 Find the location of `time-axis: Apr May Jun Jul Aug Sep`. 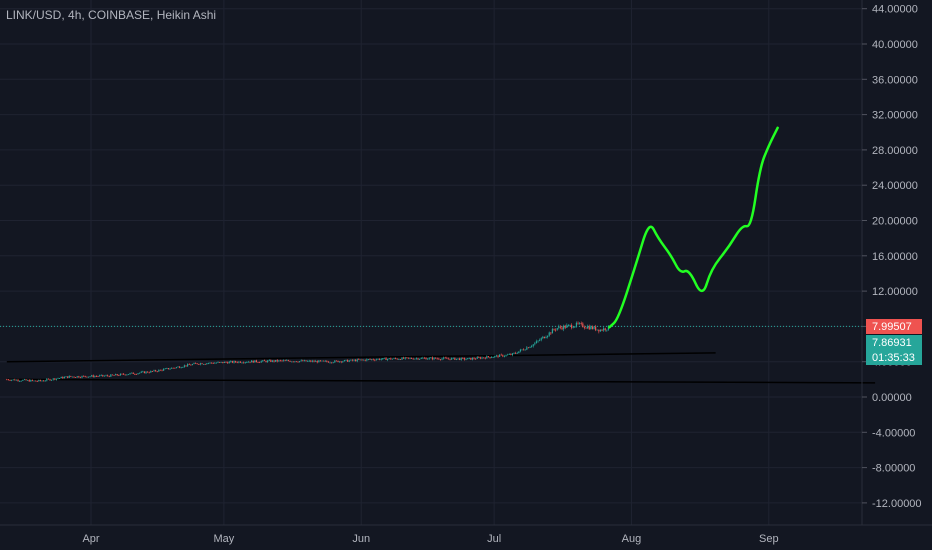

time-axis: Apr May Jun Jul Aug Sep is located at coordinates (430, 539).